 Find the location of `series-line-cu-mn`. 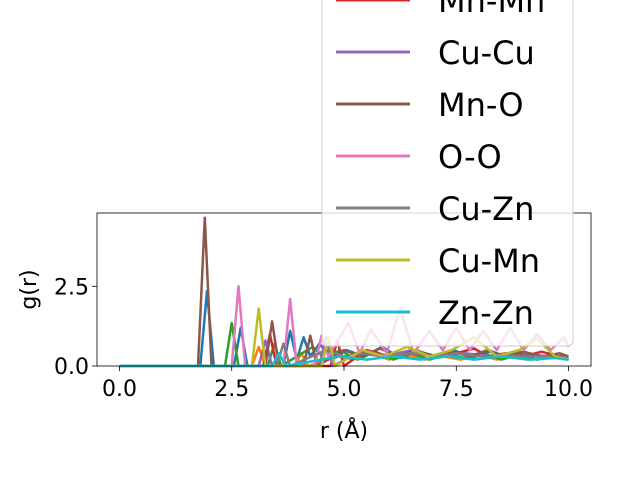

series-line-cu-mn is located at coordinates (344, 337).